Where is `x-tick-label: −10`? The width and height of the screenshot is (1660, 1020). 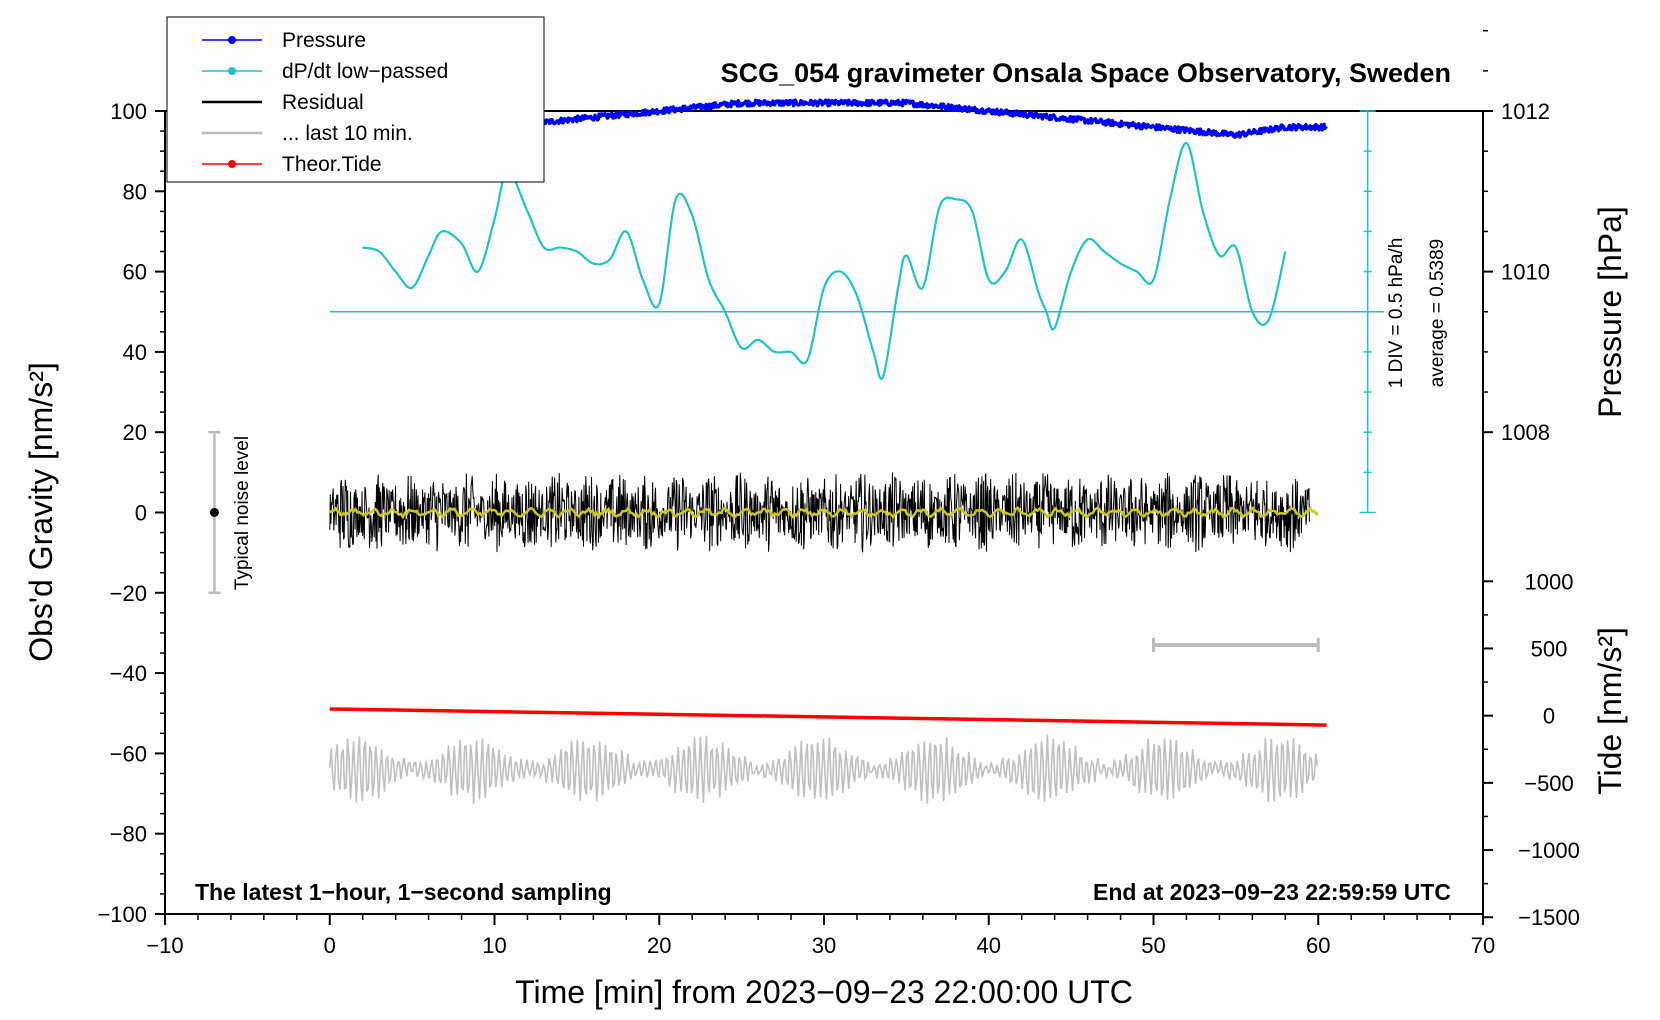
x-tick-label: −10 is located at coordinates (164, 945).